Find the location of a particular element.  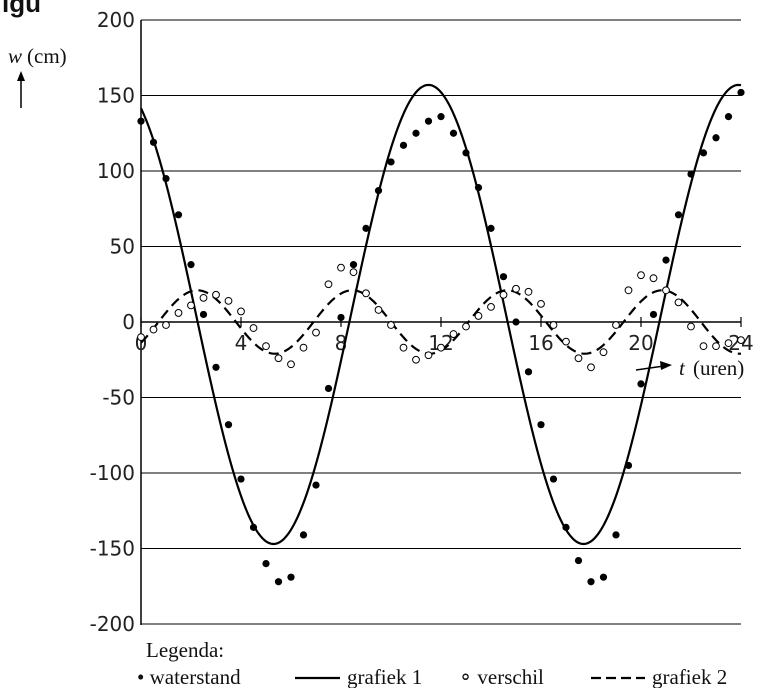

y-axis-arrow is located at coordinates (21, 89).